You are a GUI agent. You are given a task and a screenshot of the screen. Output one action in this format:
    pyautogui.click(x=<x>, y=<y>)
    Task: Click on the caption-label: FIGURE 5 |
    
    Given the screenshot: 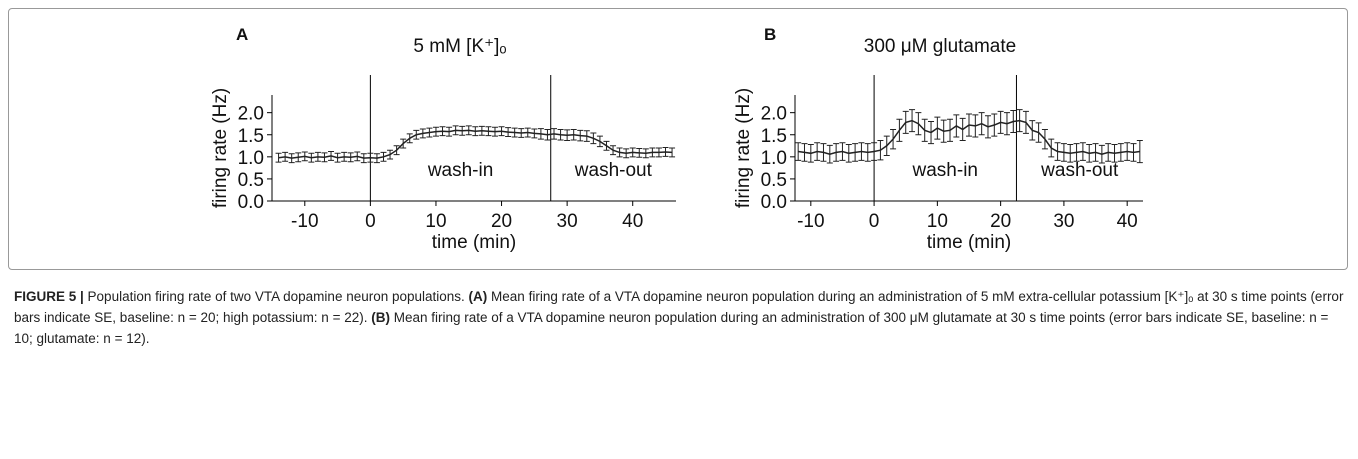 What is the action you would take?
    pyautogui.click(x=49, y=296)
    